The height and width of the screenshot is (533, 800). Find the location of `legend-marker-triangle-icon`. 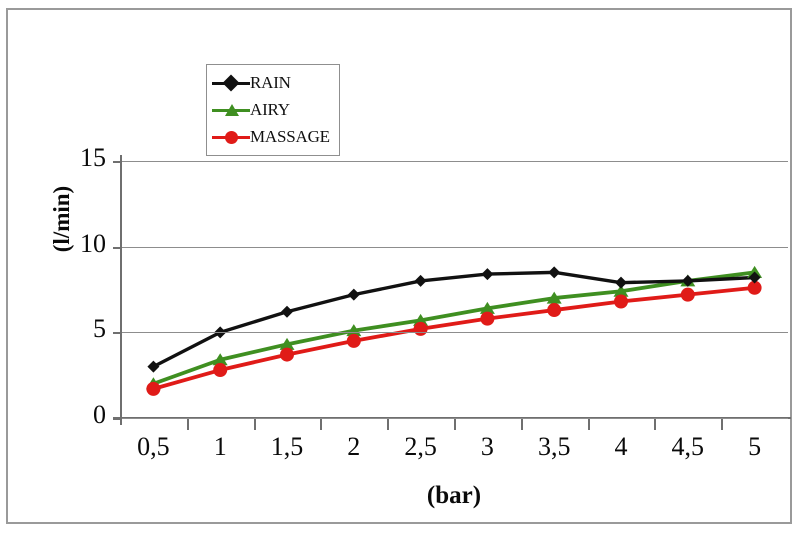

legend-marker-triangle-icon is located at coordinates (231, 110).